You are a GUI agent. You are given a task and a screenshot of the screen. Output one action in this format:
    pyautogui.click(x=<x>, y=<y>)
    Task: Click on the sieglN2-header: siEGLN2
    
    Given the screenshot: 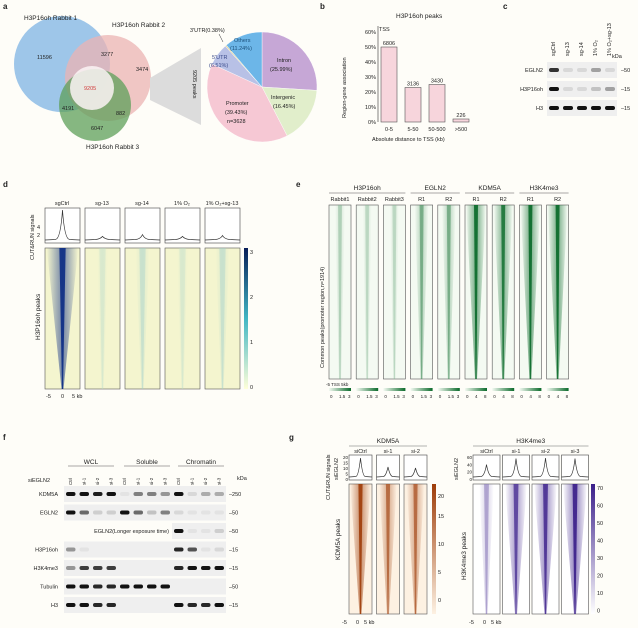 What is the action you would take?
    pyautogui.click(x=39, y=481)
    